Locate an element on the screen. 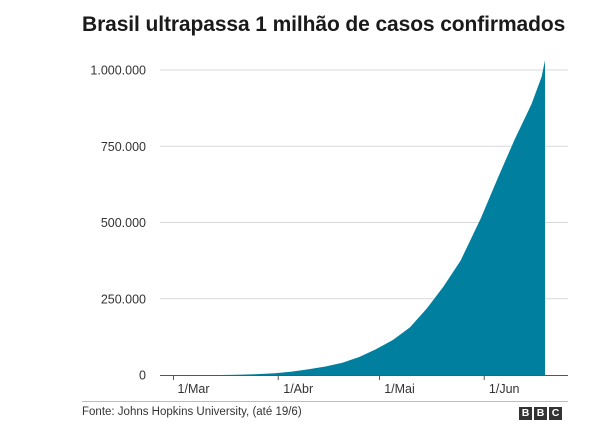 This screenshot has width=590, height=437. x-tick-label: 1/Mai is located at coordinates (399, 389).